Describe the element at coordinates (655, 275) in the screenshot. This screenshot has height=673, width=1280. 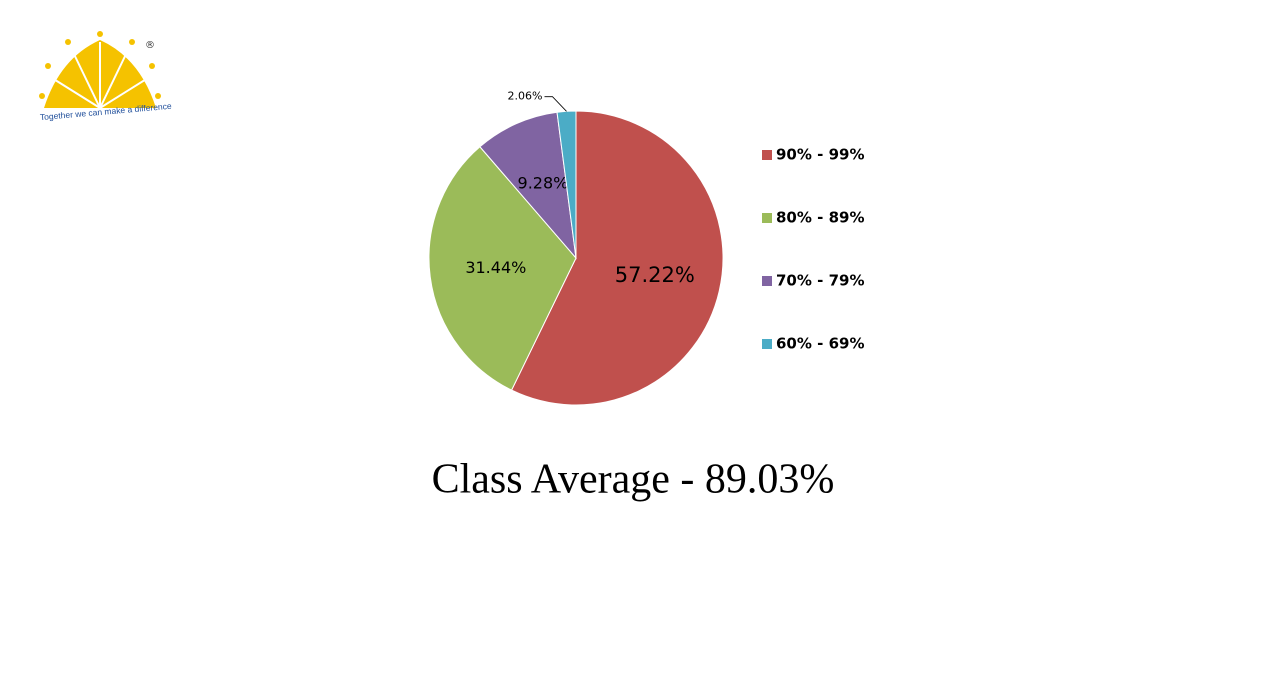
I see `data-label: 57.22%` at that location.